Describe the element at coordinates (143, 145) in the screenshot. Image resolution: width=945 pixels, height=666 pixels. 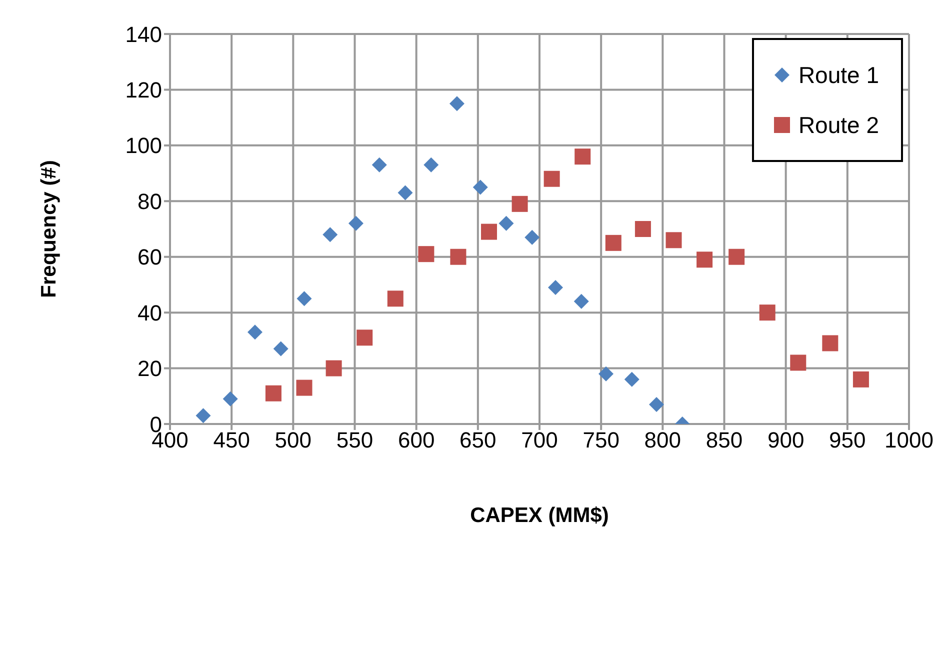
I see `y-tick-label: 100` at that location.